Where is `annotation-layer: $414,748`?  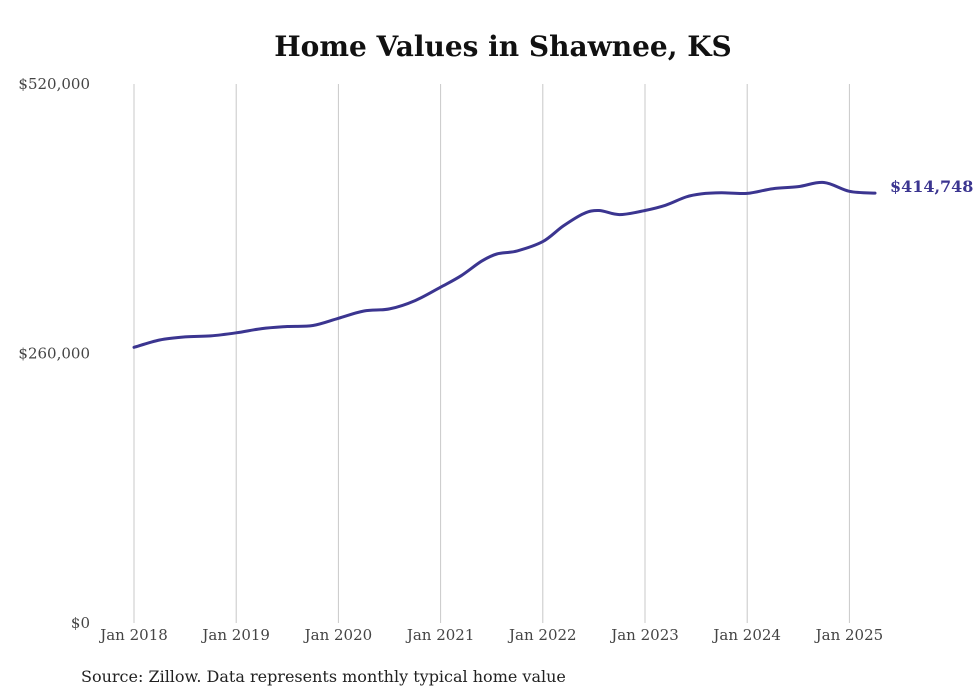
annotation-layer: $414,748 is located at coordinates (932, 186).